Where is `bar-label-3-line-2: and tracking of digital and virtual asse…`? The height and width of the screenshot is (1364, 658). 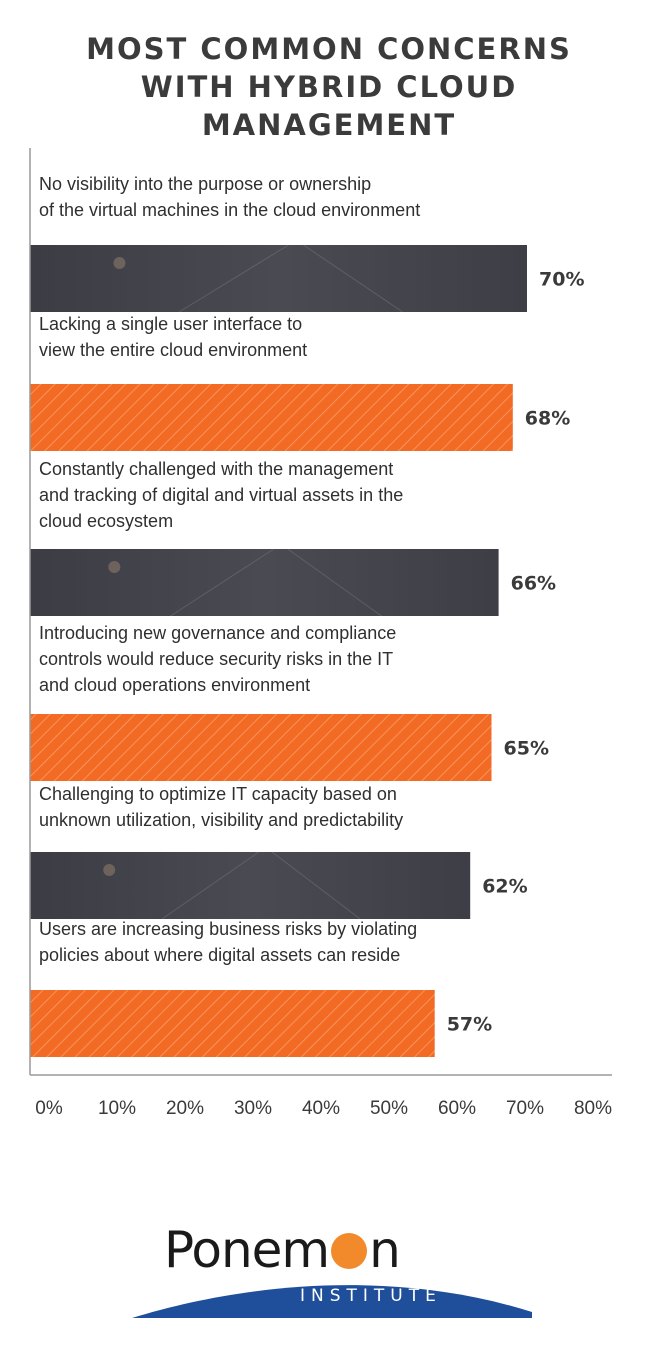 bar-label-3-line-2: and tracking of digital and virtual asse… is located at coordinates (221, 495).